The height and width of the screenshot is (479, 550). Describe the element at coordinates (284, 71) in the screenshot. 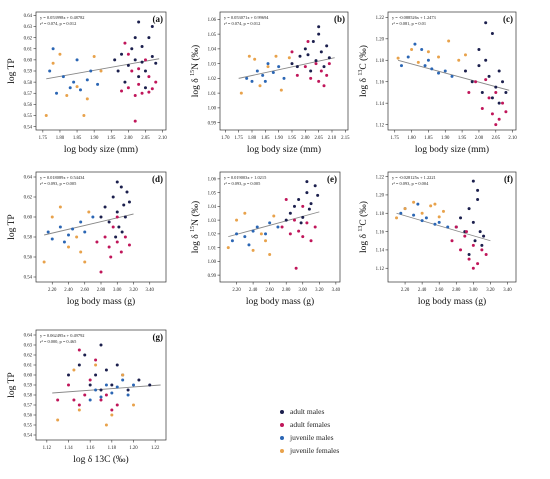

I see `plot-frame` at that location.